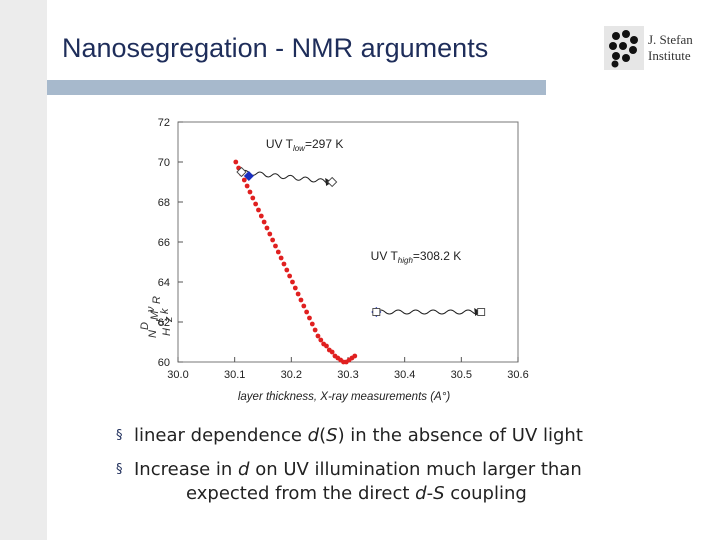 The width and height of the screenshot is (720, 540). What do you see at coordinates (164, 123) in the screenshot?
I see `y-tick-label: 72` at bounding box center [164, 123].